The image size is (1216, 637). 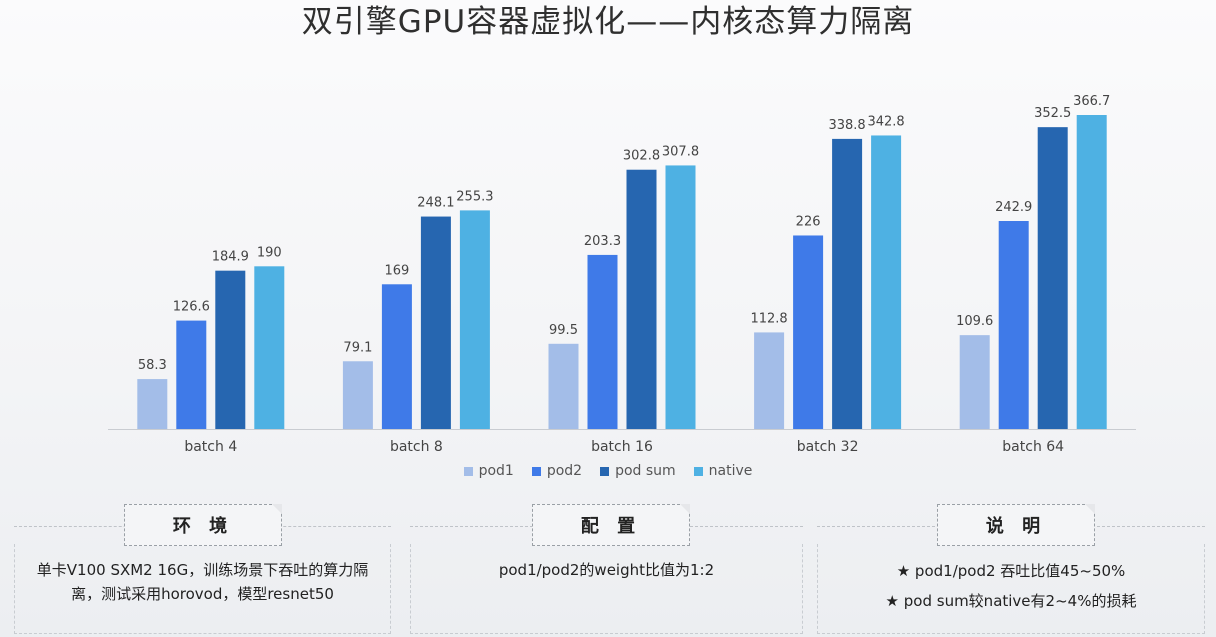 What do you see at coordinates (622, 447) in the screenshot?
I see `x-tick-label: batch 16` at bounding box center [622, 447].